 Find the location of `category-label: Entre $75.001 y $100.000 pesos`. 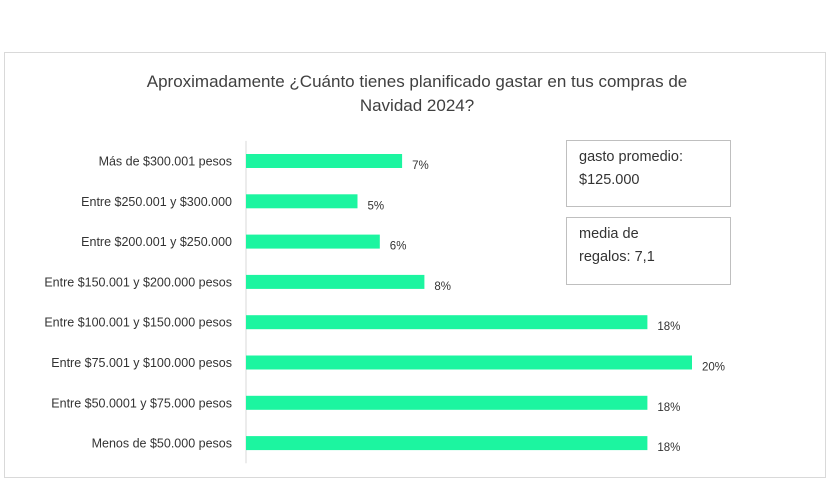

category-label: Entre $75.001 y $100.000 pesos is located at coordinates (141, 363).